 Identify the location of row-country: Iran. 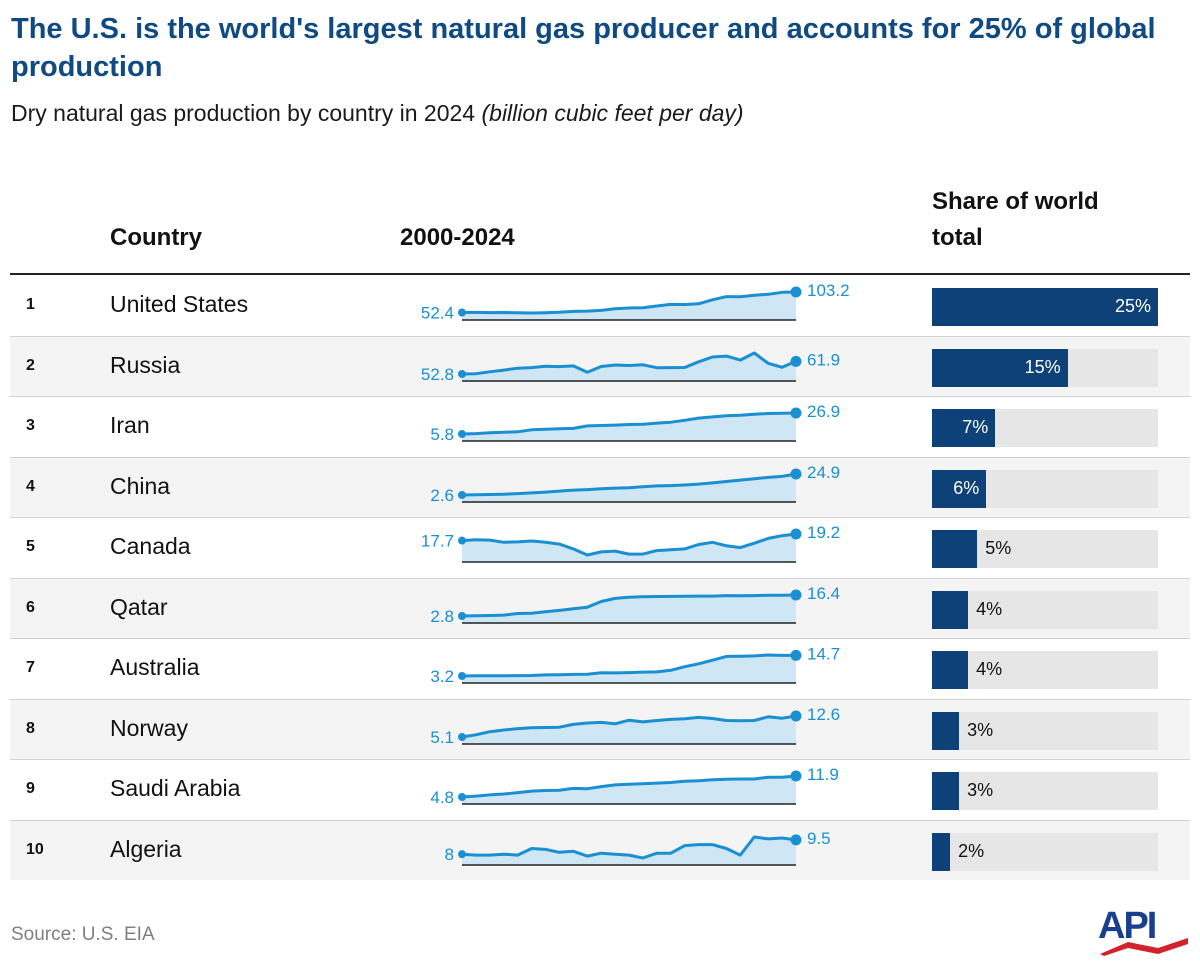
(130, 425).